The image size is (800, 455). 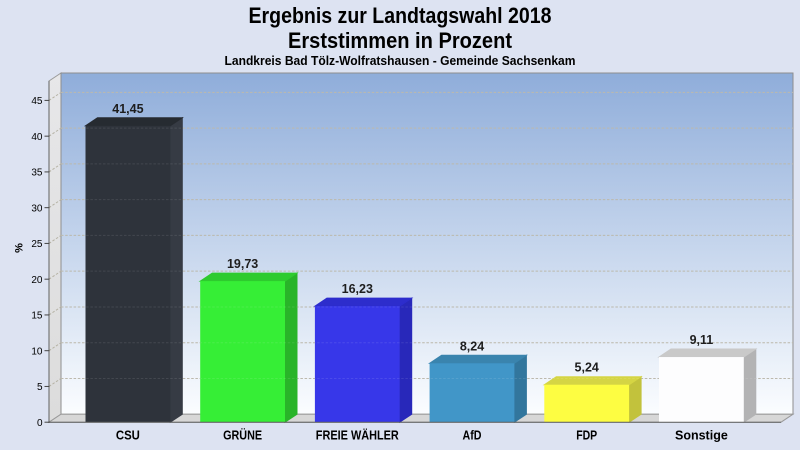 I want to click on svg-text: 19,73, so click(x=242, y=264).